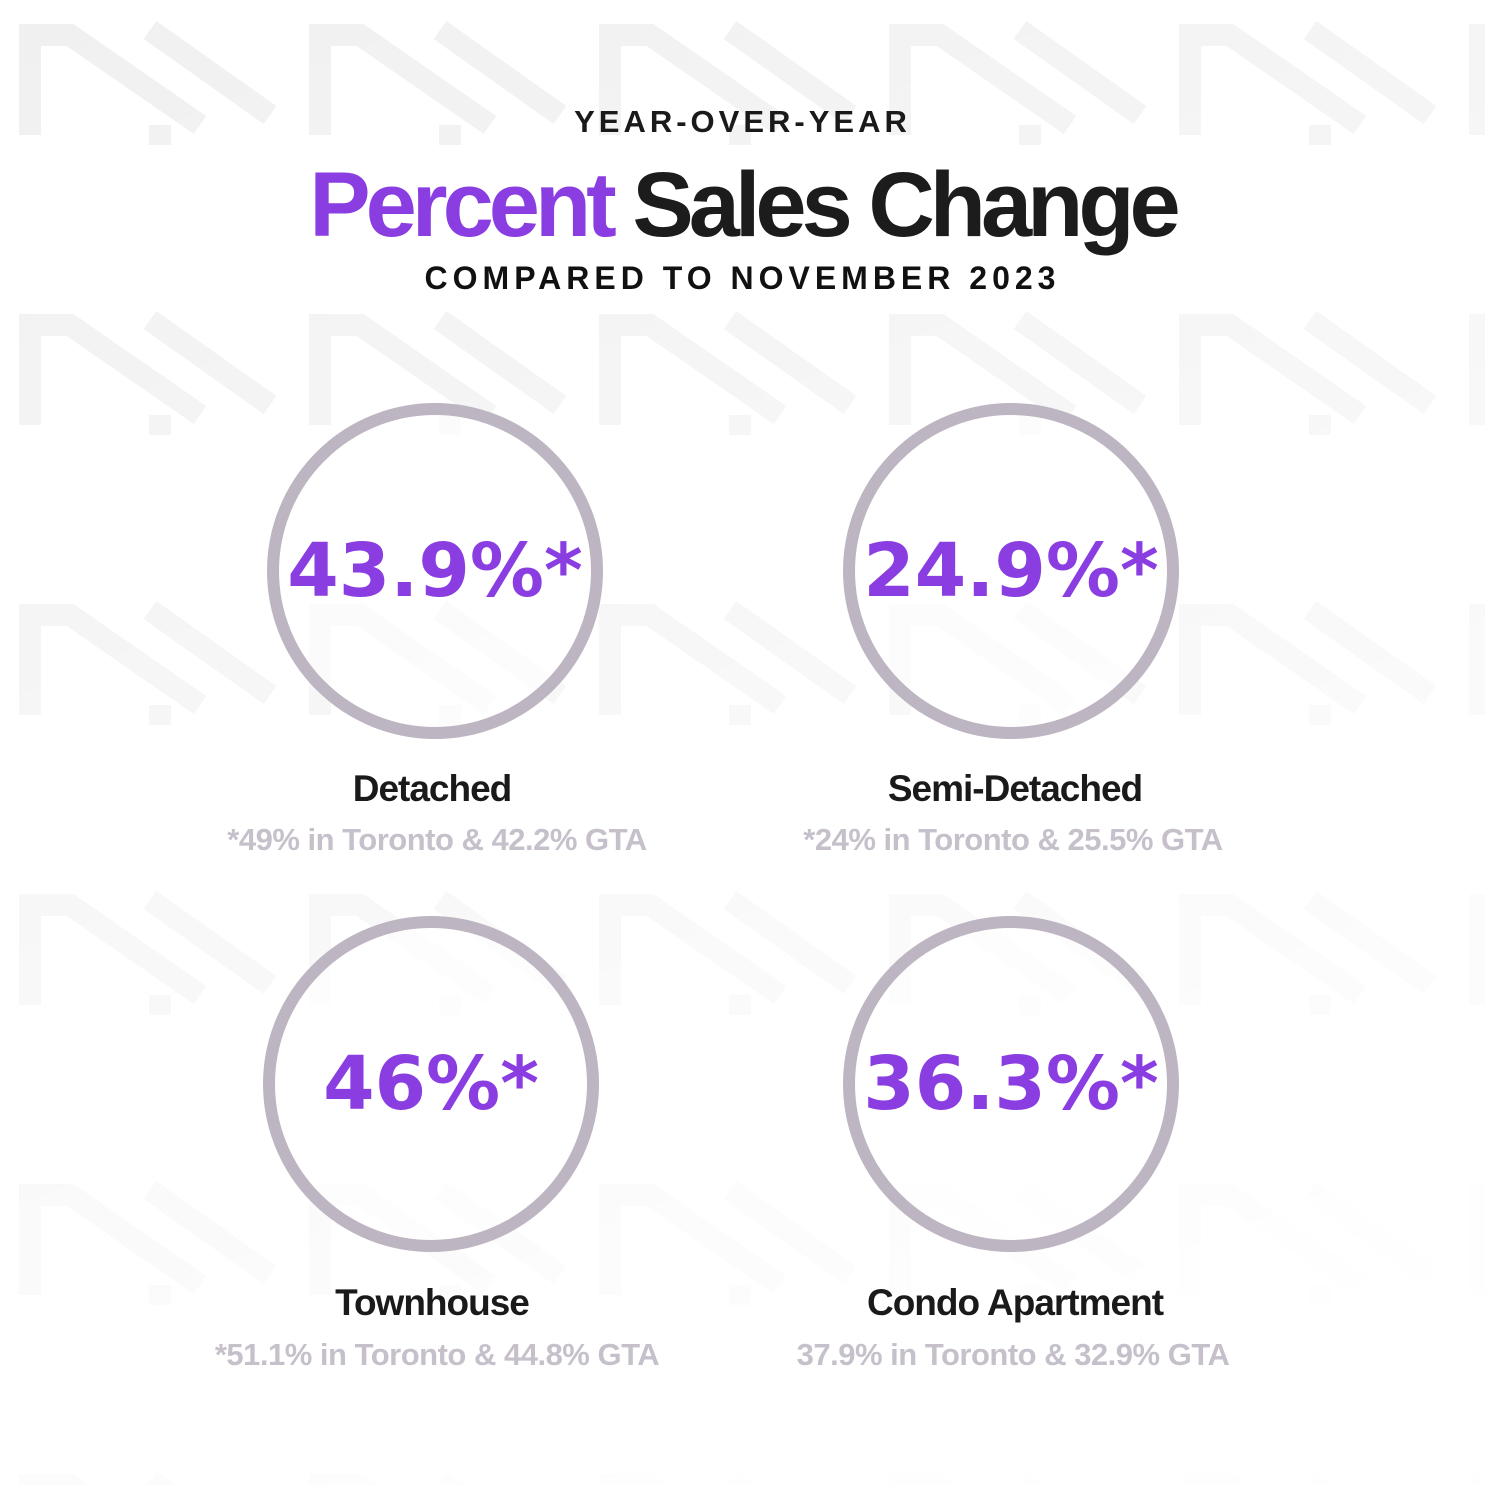 This screenshot has width=1485, height=1485. What do you see at coordinates (435, 571) in the screenshot?
I see `stat-value-detached: 43.9%*` at bounding box center [435, 571].